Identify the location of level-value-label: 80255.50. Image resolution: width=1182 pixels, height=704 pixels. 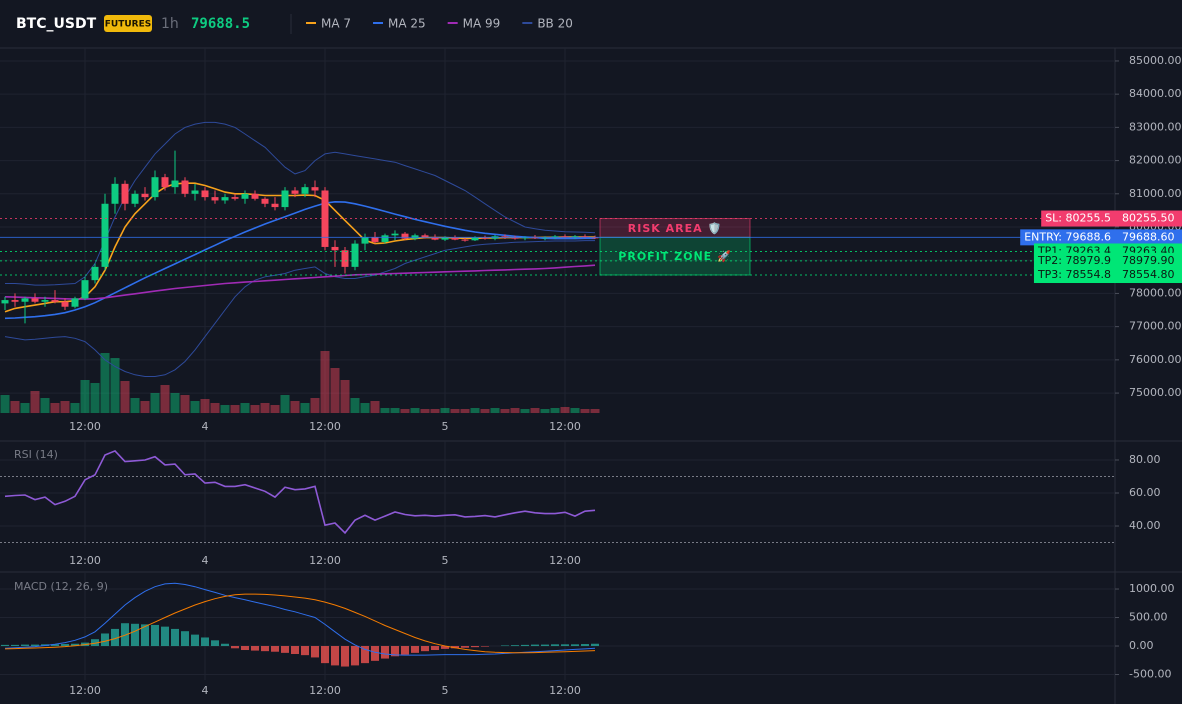
(1148, 218).